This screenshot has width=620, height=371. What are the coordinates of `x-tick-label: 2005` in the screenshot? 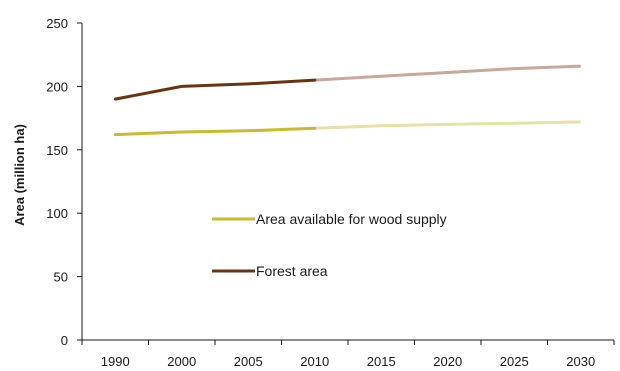 It's located at (248, 361).